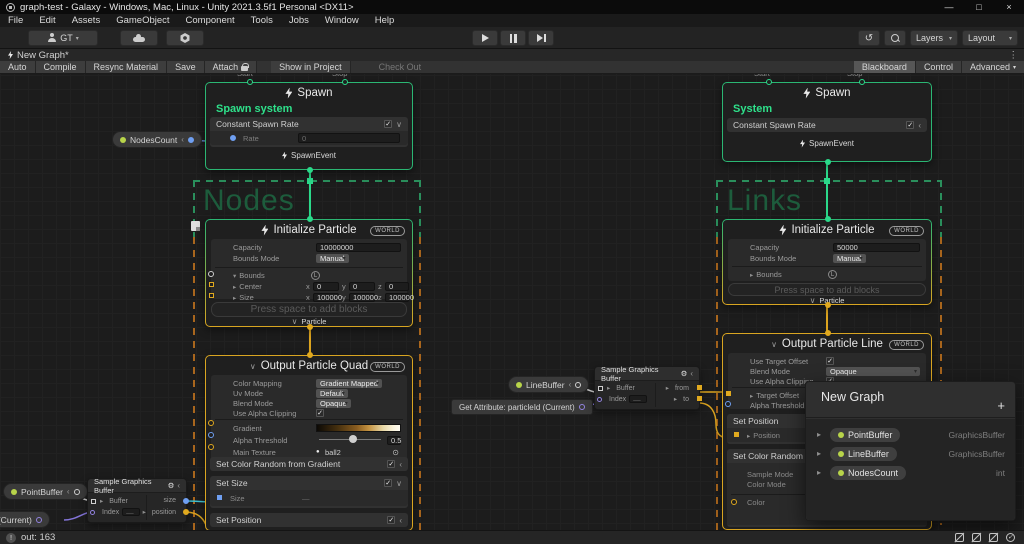  Describe the element at coordinates (384, 20) in the screenshot. I see `menu-help: Help` at that location.